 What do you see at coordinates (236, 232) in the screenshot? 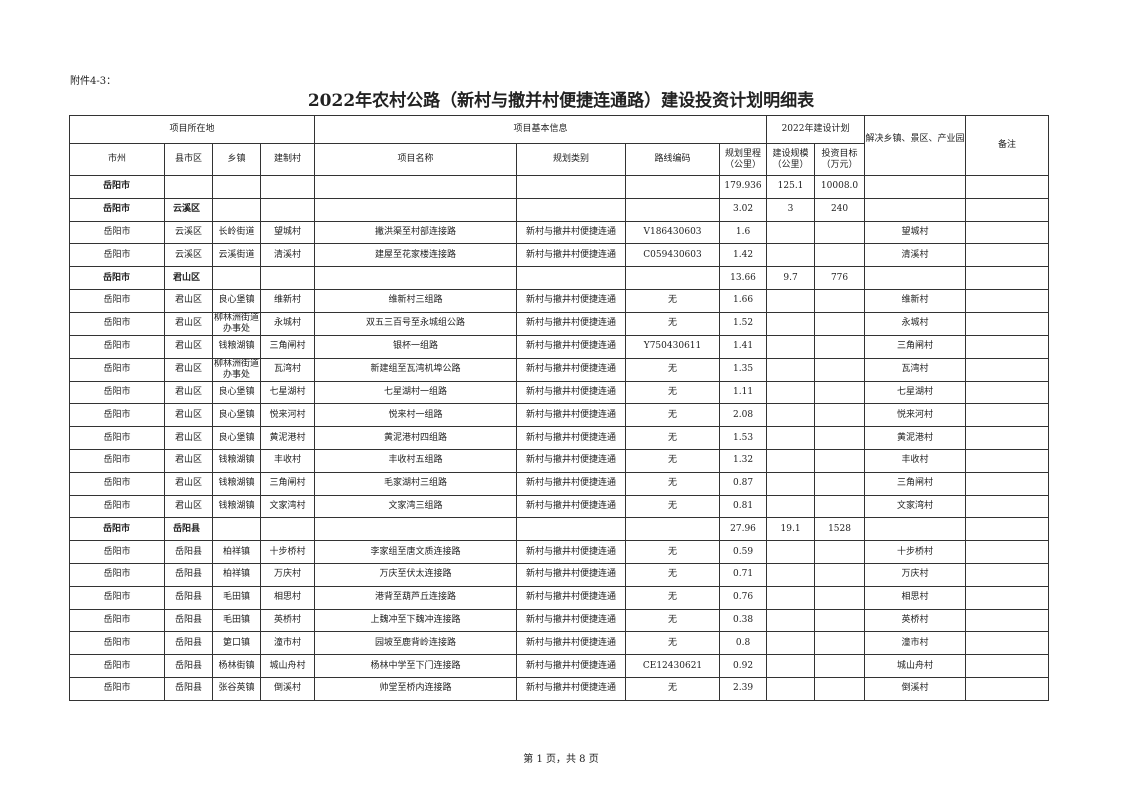
I see `table-cell: 长岭街道` at bounding box center [236, 232].